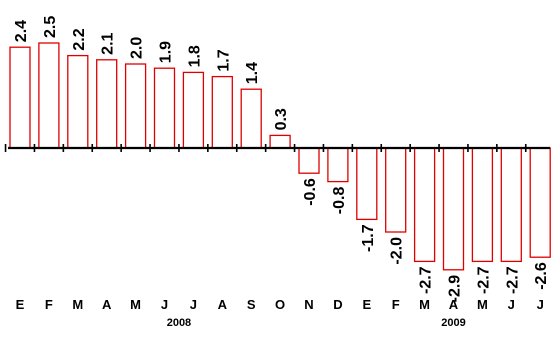  Describe the element at coordinates (396, 304) in the screenshot. I see `category-label-14: F` at that location.